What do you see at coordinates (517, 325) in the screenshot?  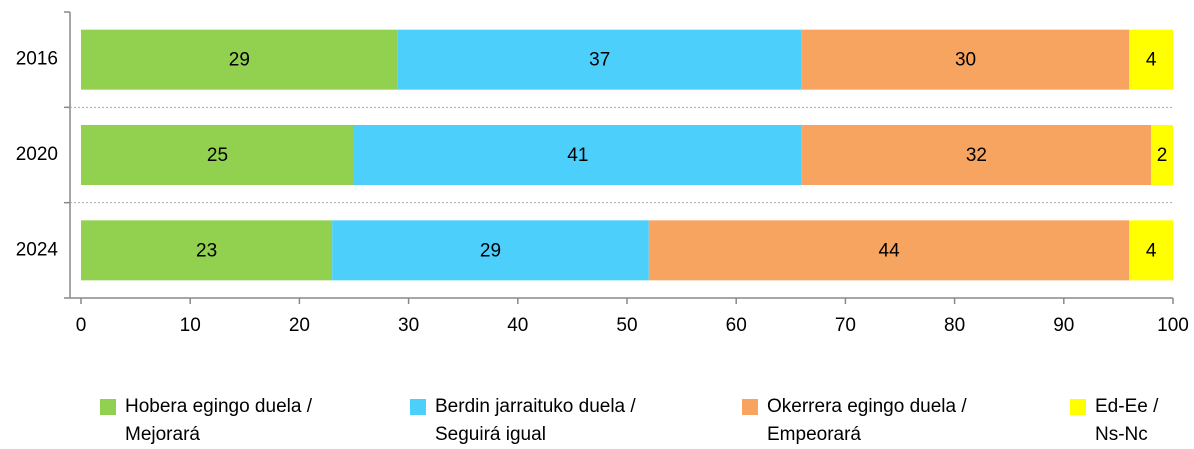 I see `x-tick-label: 40` at bounding box center [517, 325].